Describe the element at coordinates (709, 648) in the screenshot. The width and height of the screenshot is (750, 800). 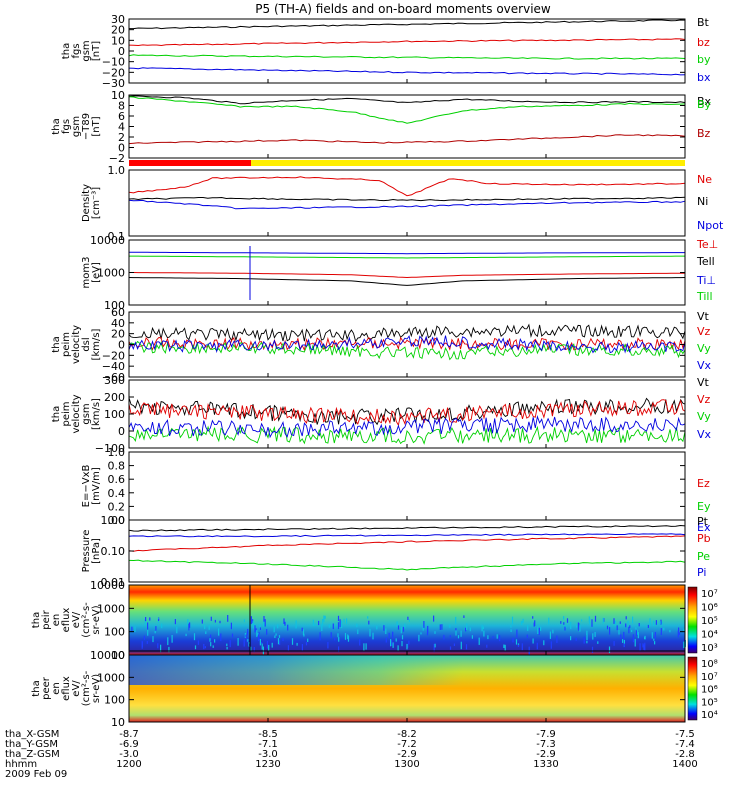
I see `colorbar-label: 10³` at that location.